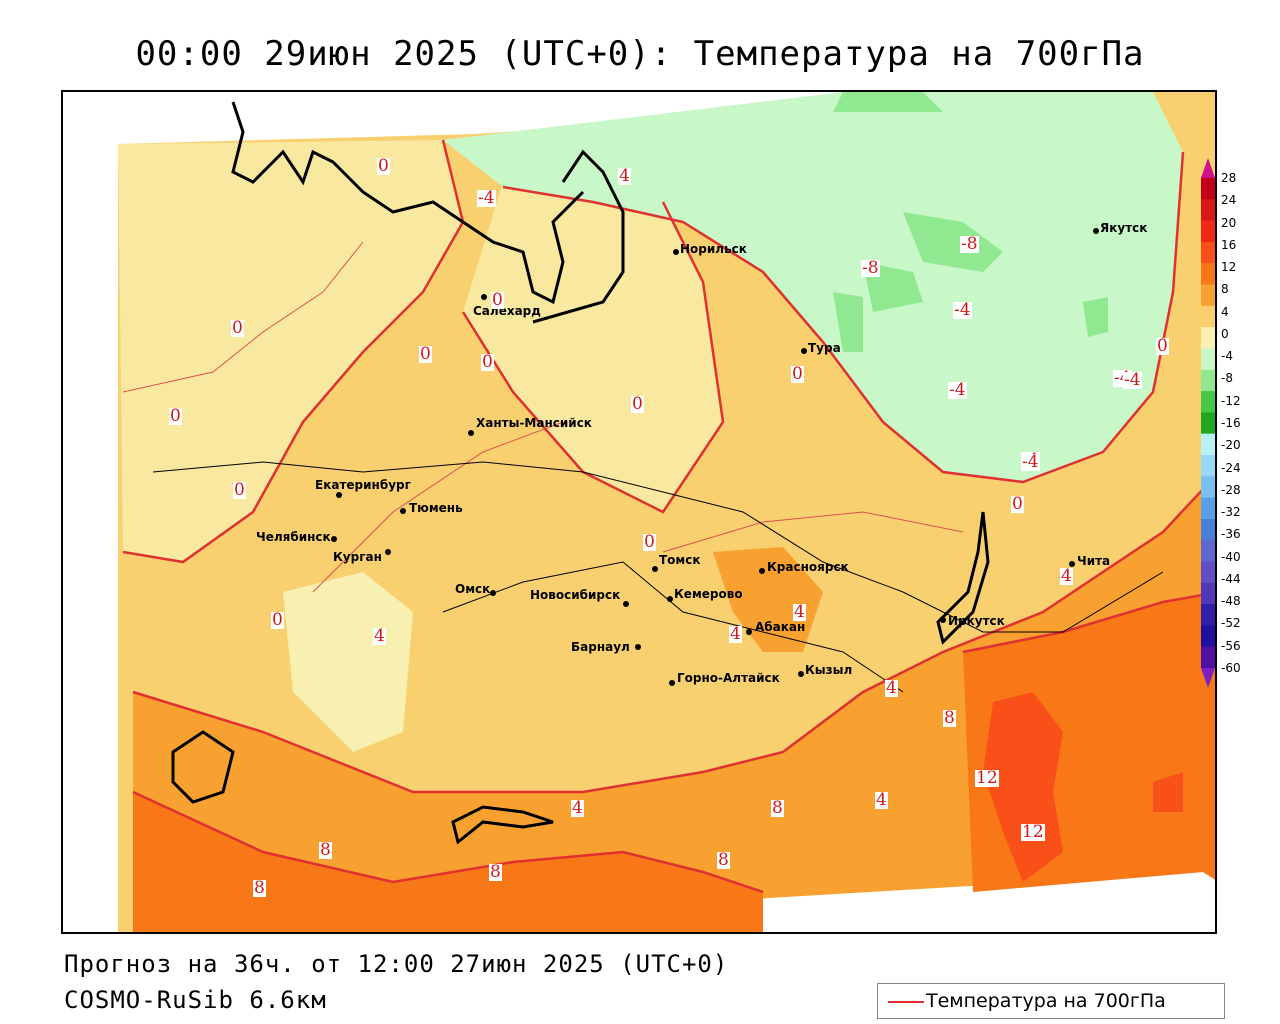  Describe the element at coordinates (348, 662) in the screenshot. I see `temp-zone-pale-kazakh` at that location.